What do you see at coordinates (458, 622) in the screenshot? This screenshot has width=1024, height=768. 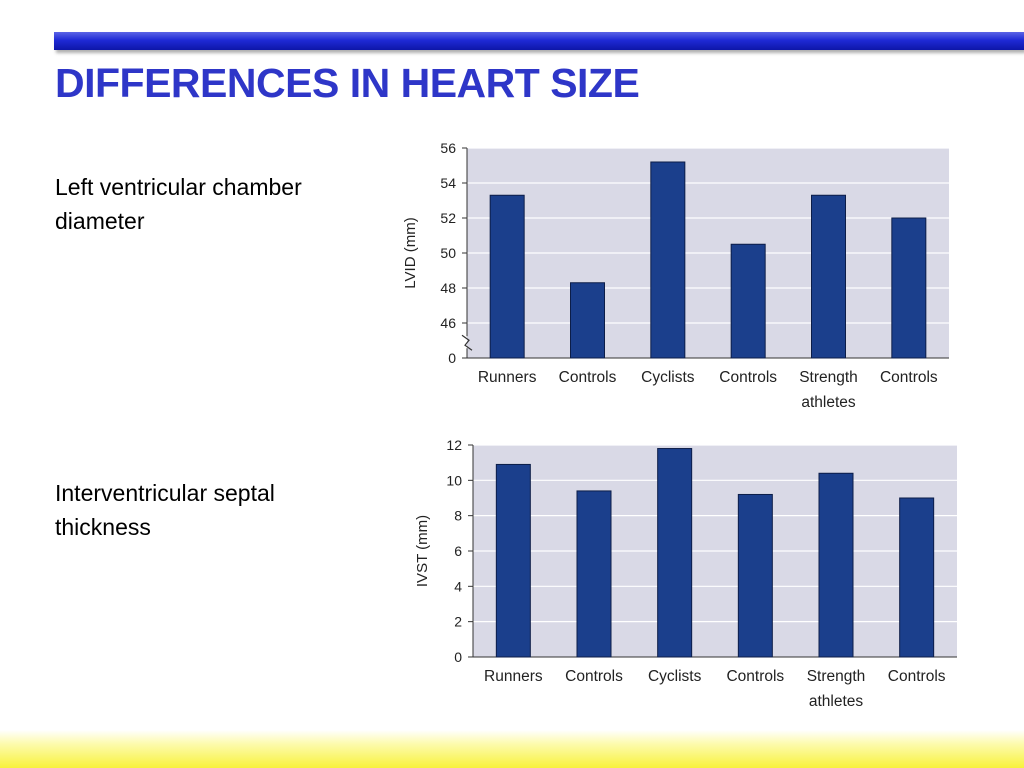 I see `y-tick-label: 2` at bounding box center [458, 622].